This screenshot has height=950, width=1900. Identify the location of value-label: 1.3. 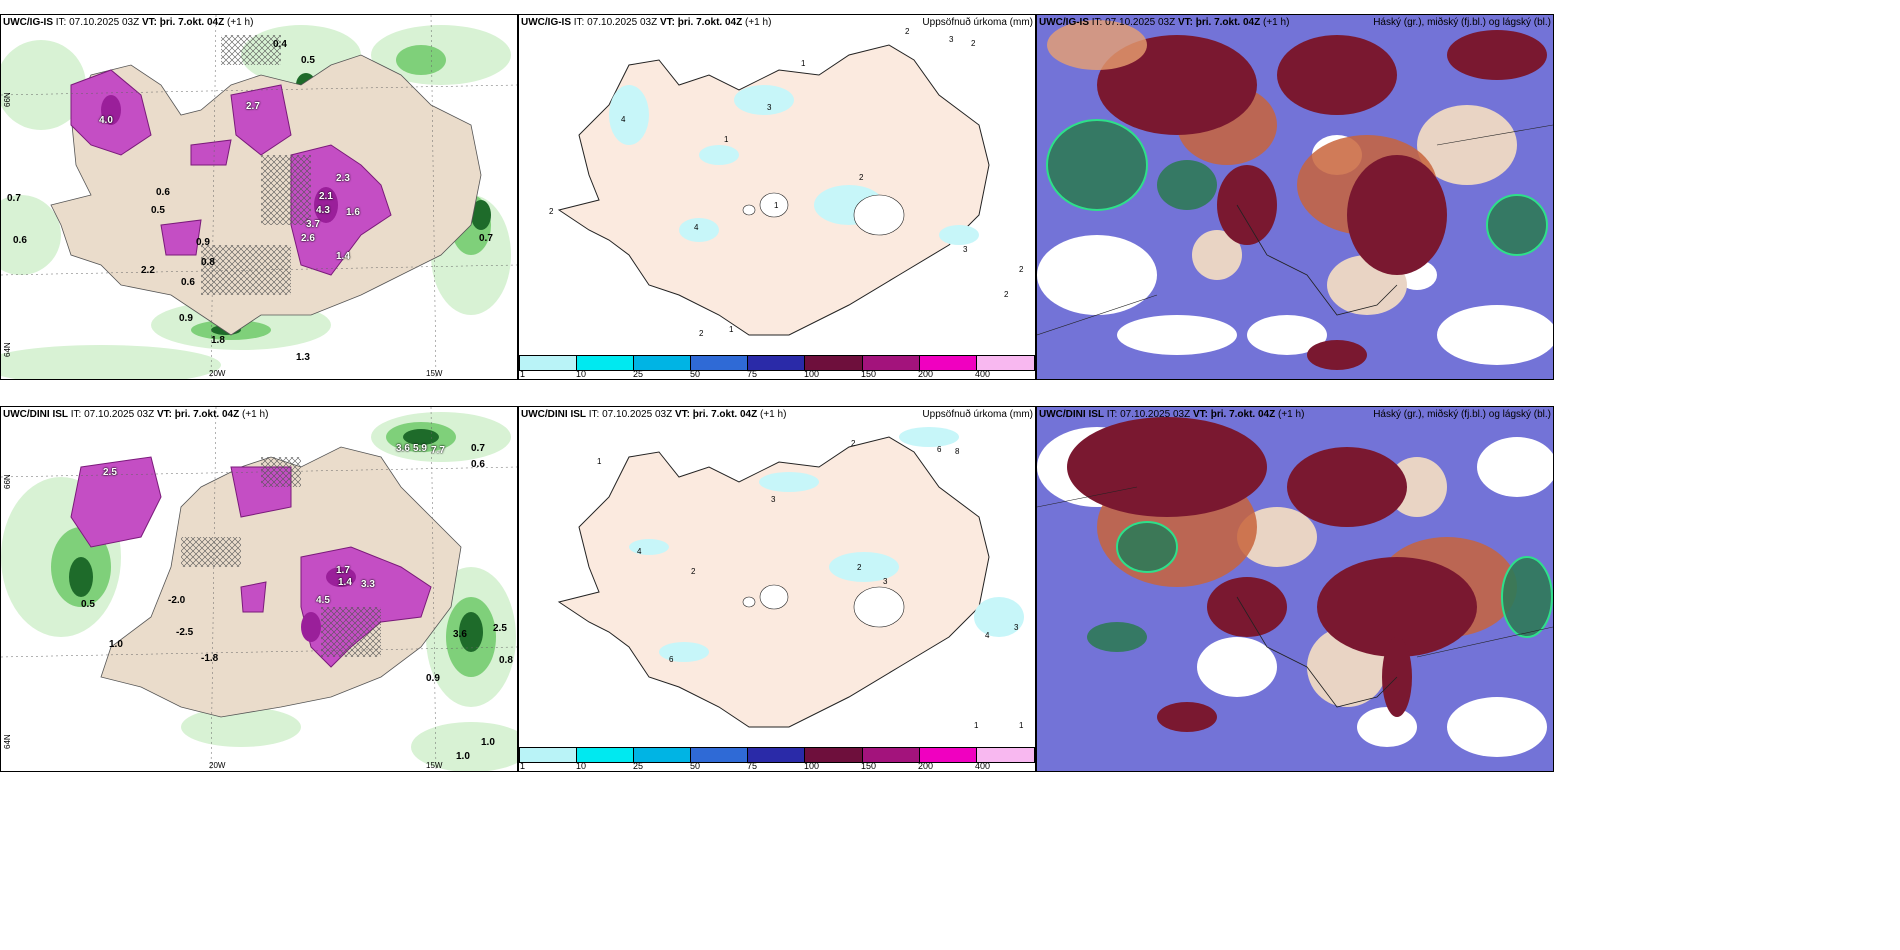
(303, 357).